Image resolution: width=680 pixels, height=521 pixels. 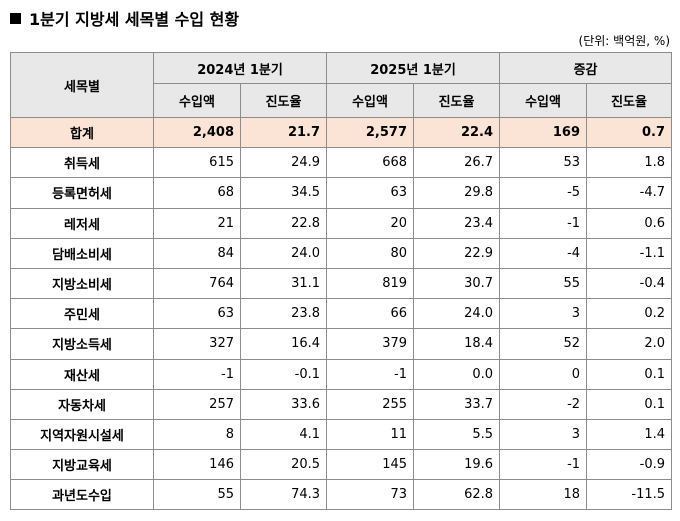 What do you see at coordinates (370, 314) in the screenshot?
I see `cell-revenue-2025: 66` at bounding box center [370, 314].